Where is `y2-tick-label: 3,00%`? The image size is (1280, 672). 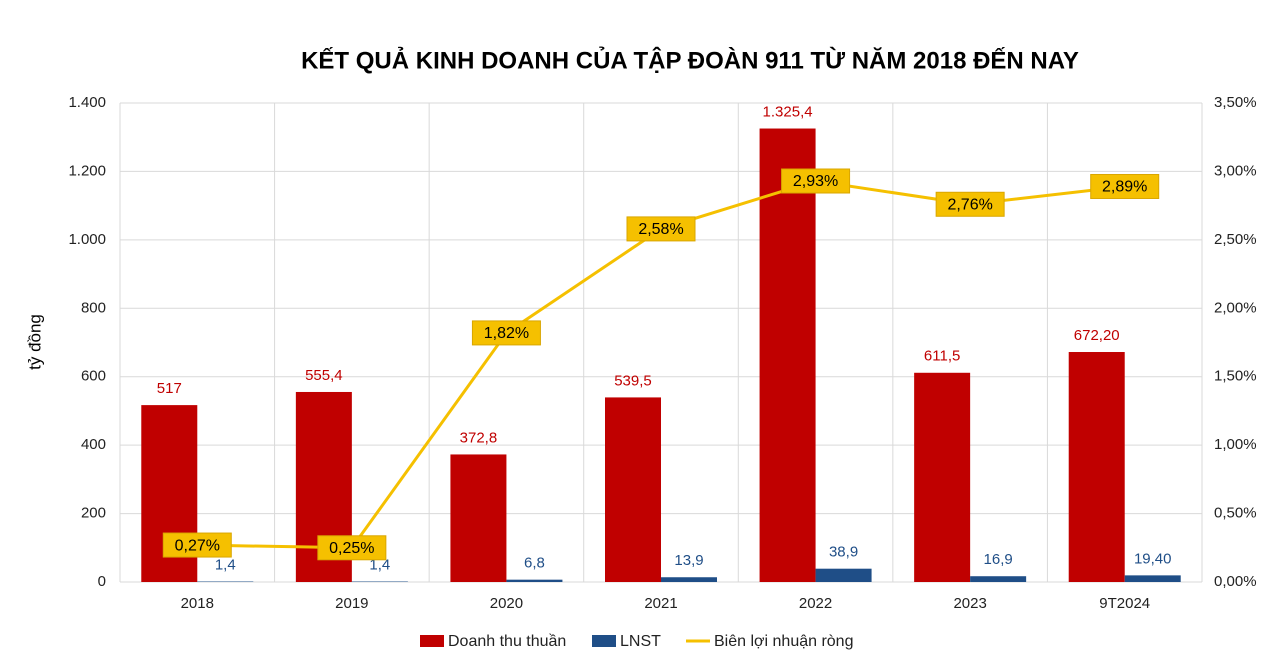 y2-tick-label: 3,00% is located at coordinates (1235, 170).